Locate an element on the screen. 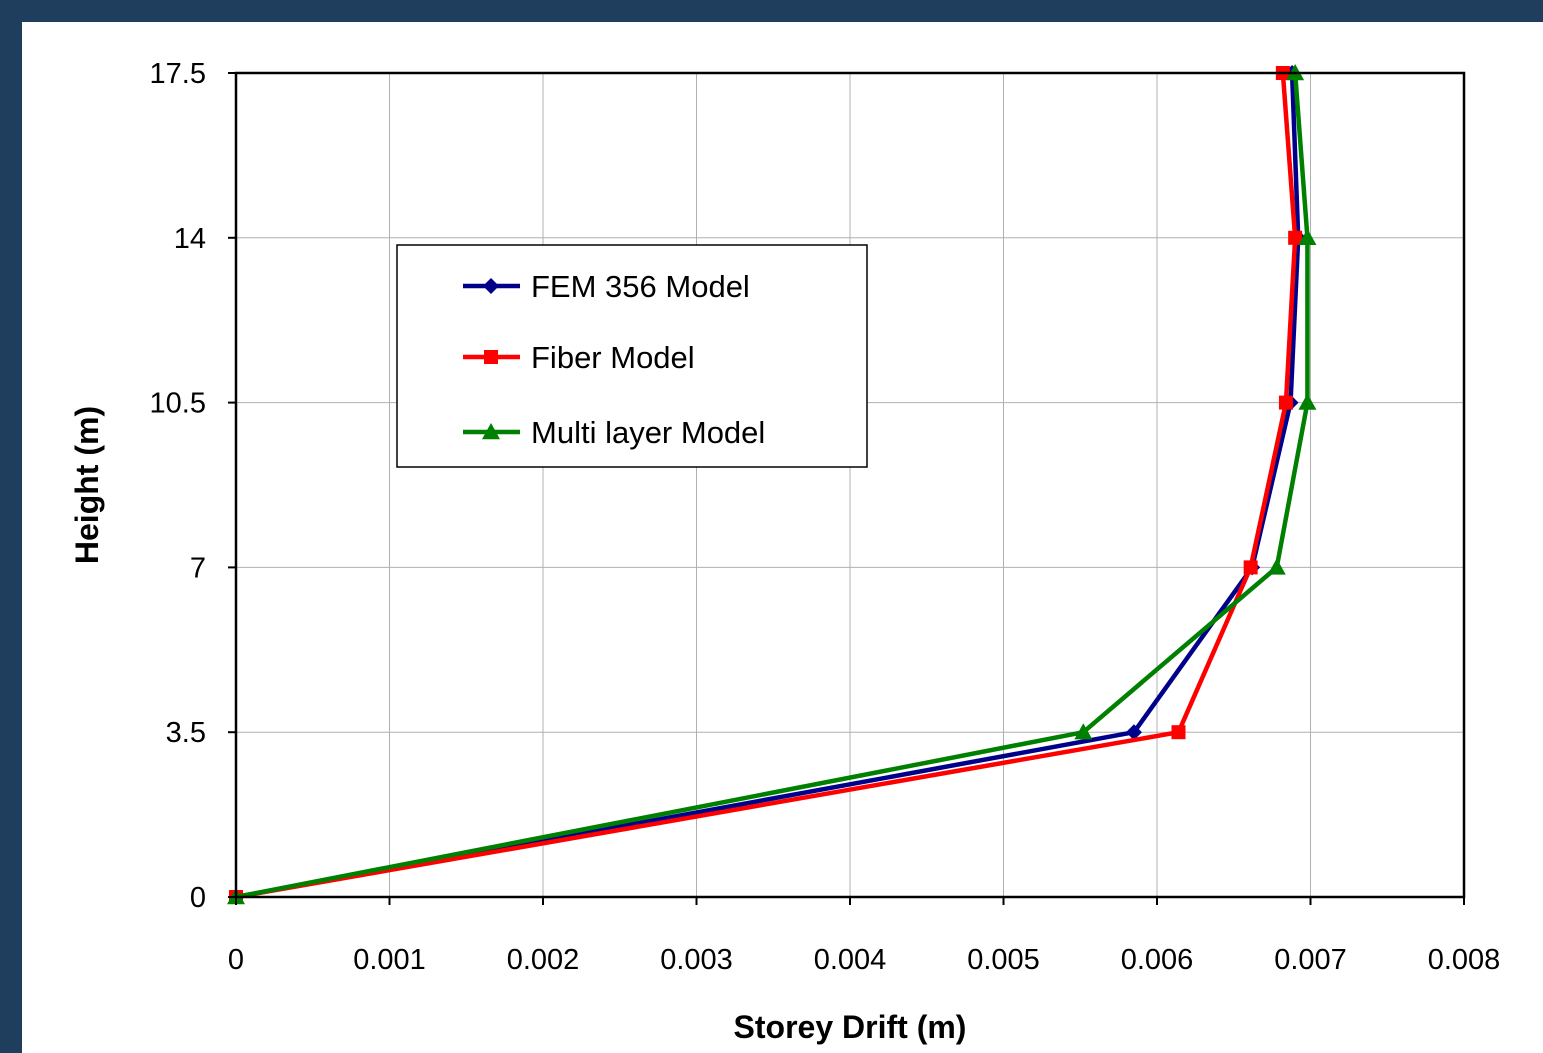  legend-item: FEM 356 Model is located at coordinates (606, 286).